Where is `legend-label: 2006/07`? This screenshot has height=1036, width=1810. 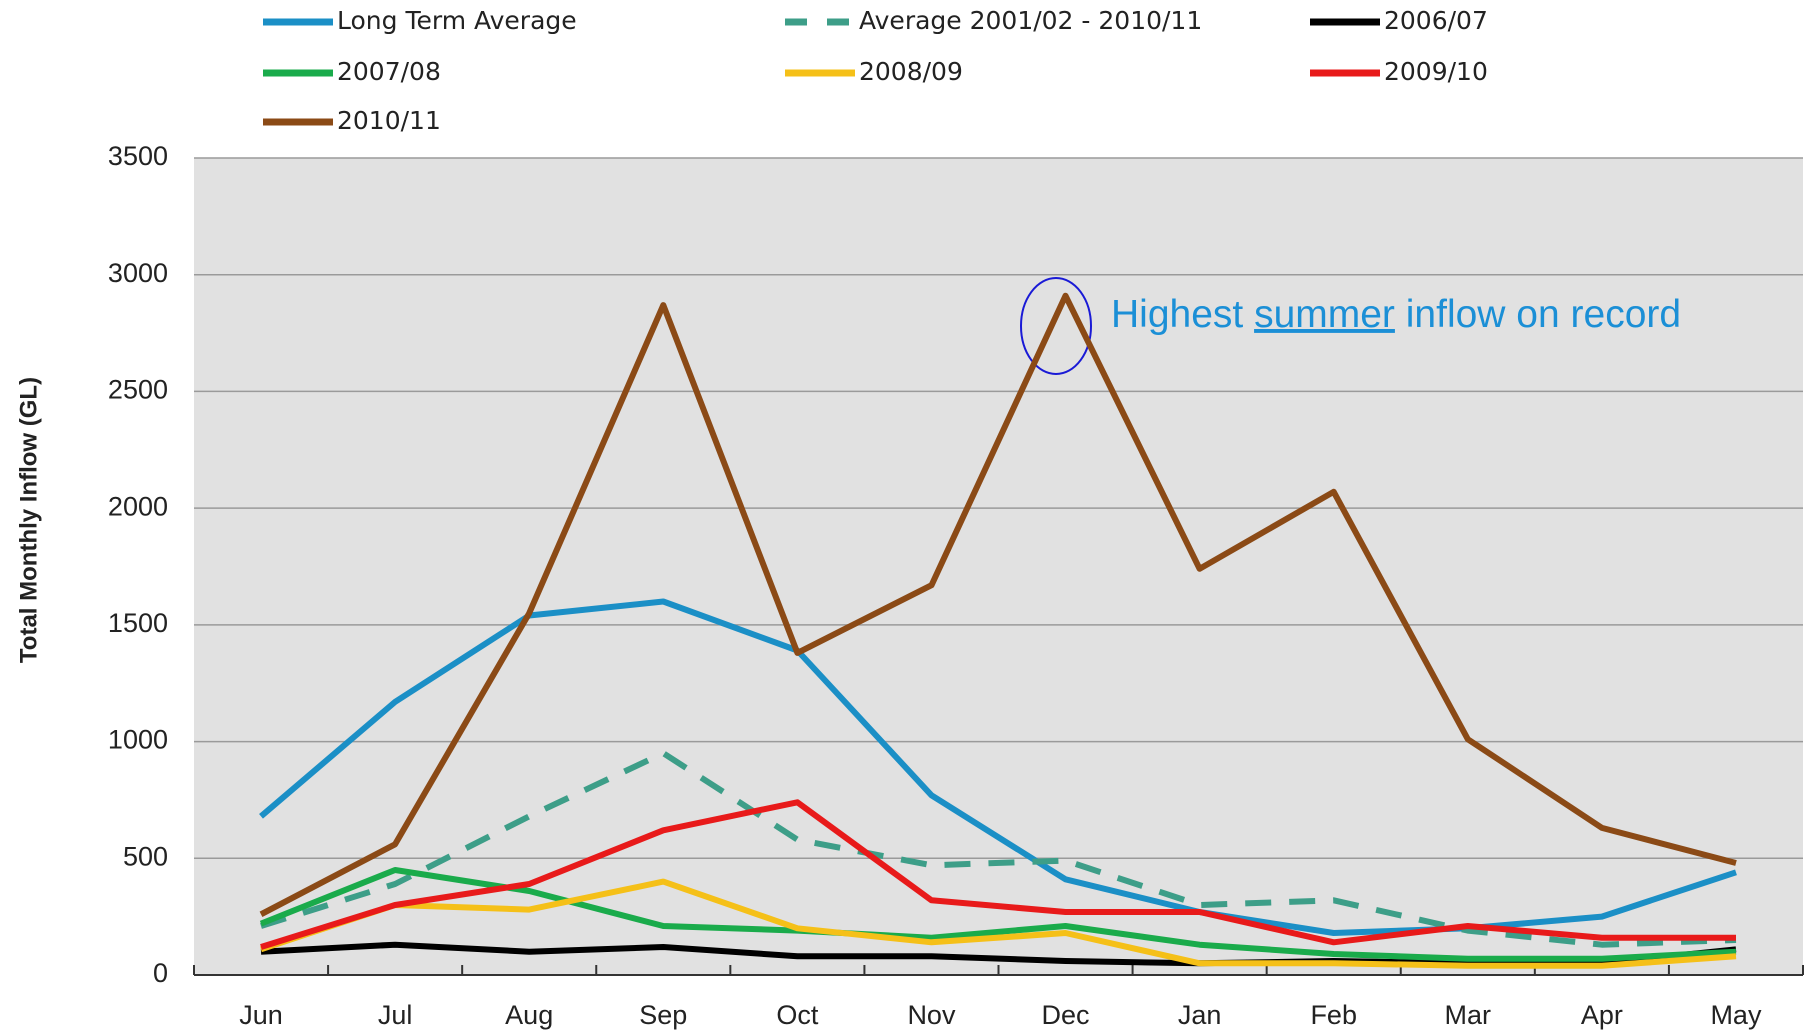
legend-label: 2006/07 is located at coordinates (1436, 20).